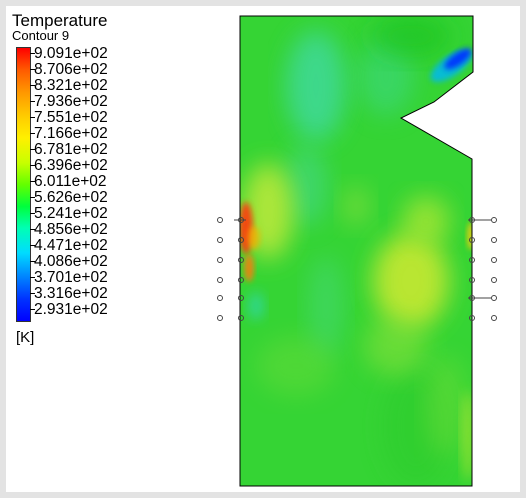 The width and height of the screenshot is (526, 498). What do you see at coordinates (482, 269) in the screenshot?
I see `right-inlet-markers` at bounding box center [482, 269].